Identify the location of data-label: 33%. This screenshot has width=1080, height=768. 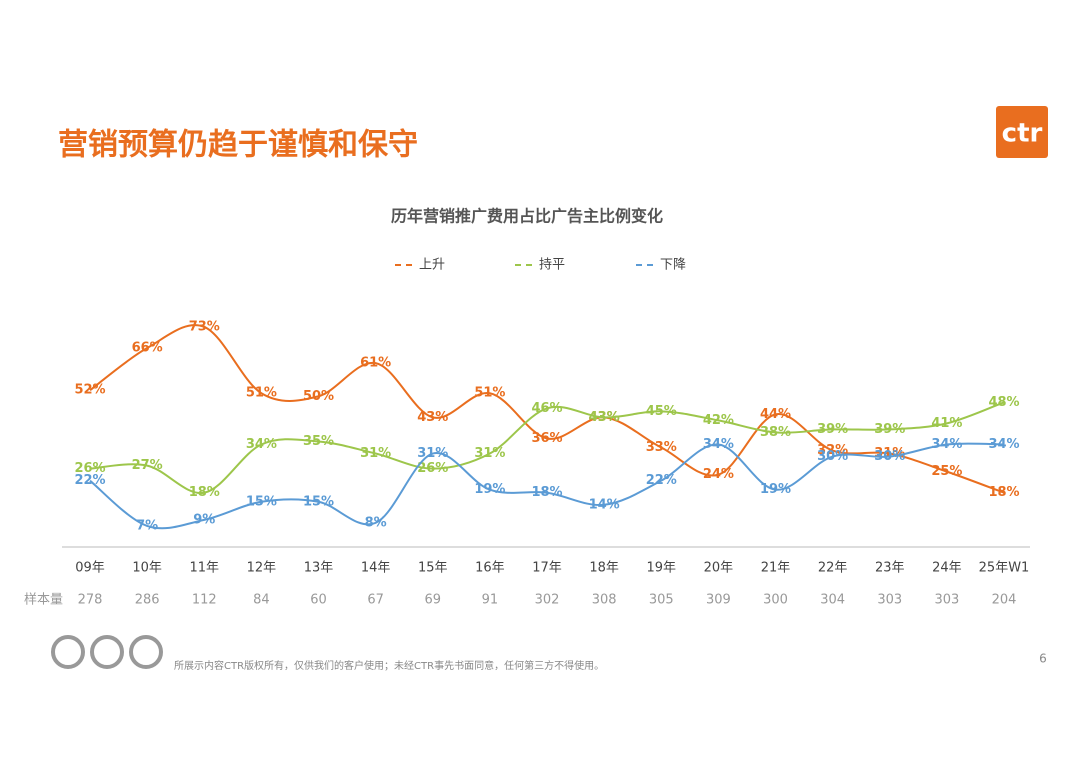
(661, 447).